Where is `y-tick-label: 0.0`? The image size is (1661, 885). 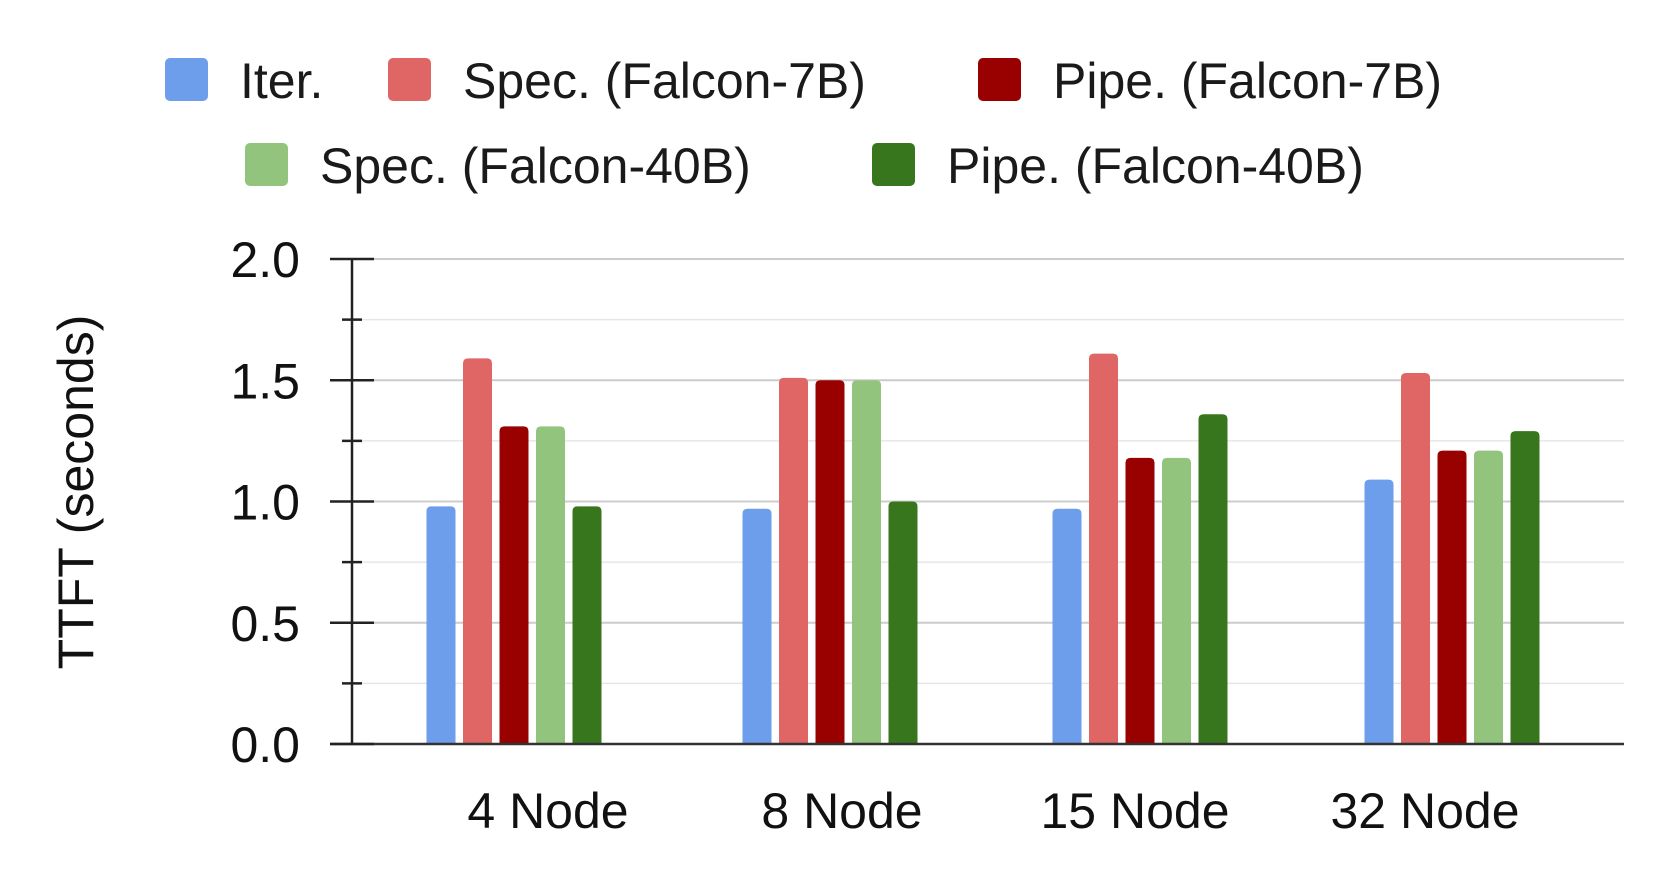
y-tick-label: 0.0 is located at coordinates (265, 745).